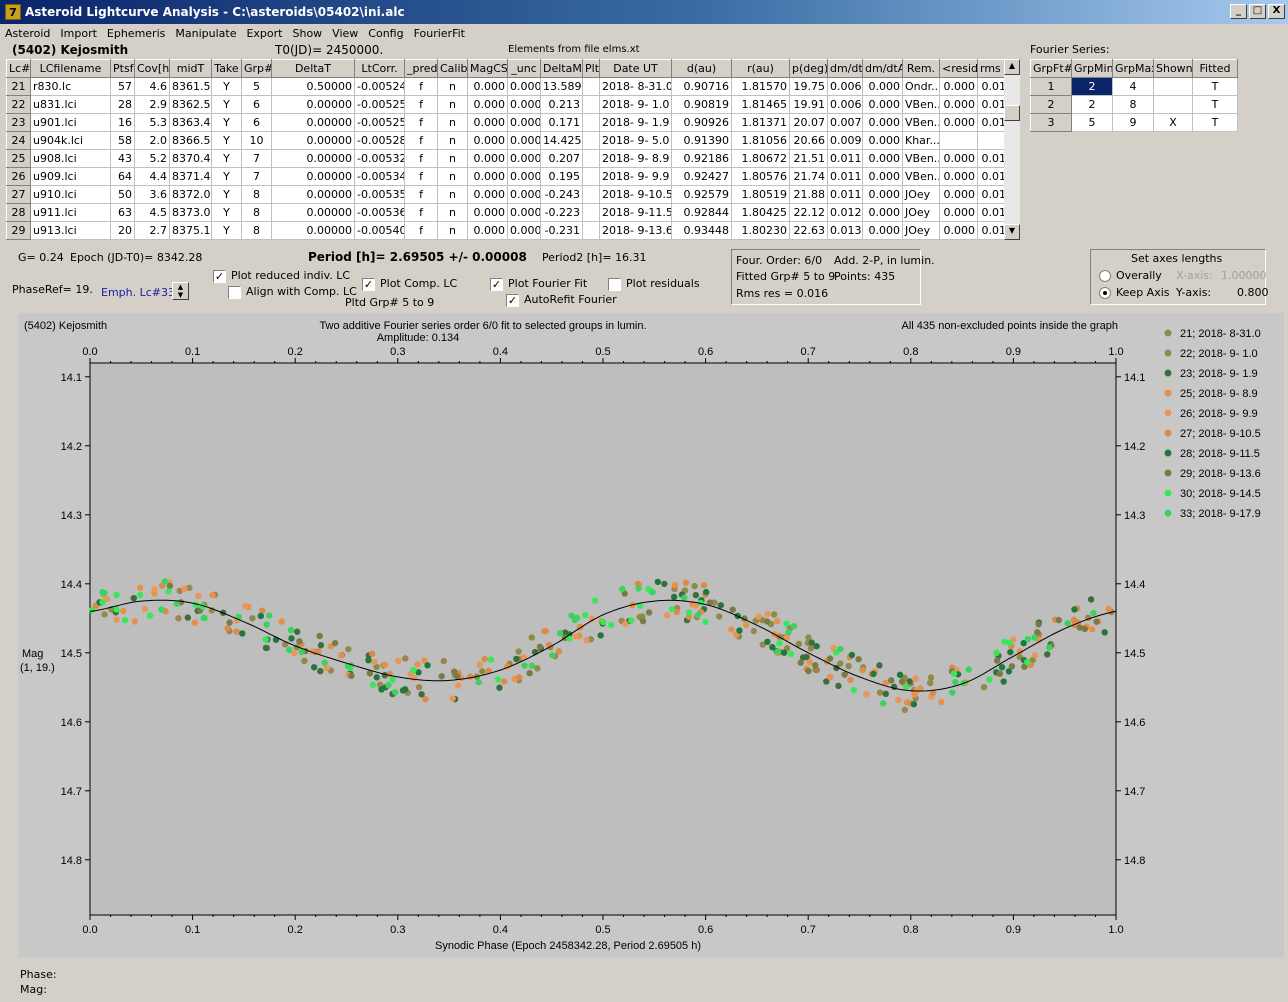  What do you see at coordinates (921, 68) in the screenshot?
I see `column-header: Rem.` at bounding box center [921, 68].